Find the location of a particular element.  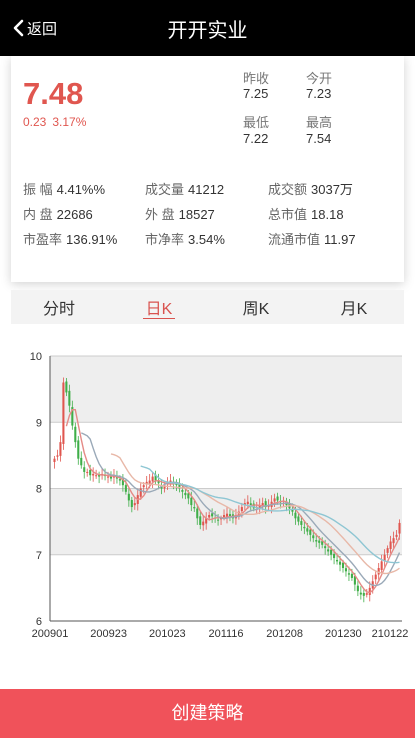

x-tick-label: 201208 is located at coordinates (284, 634).